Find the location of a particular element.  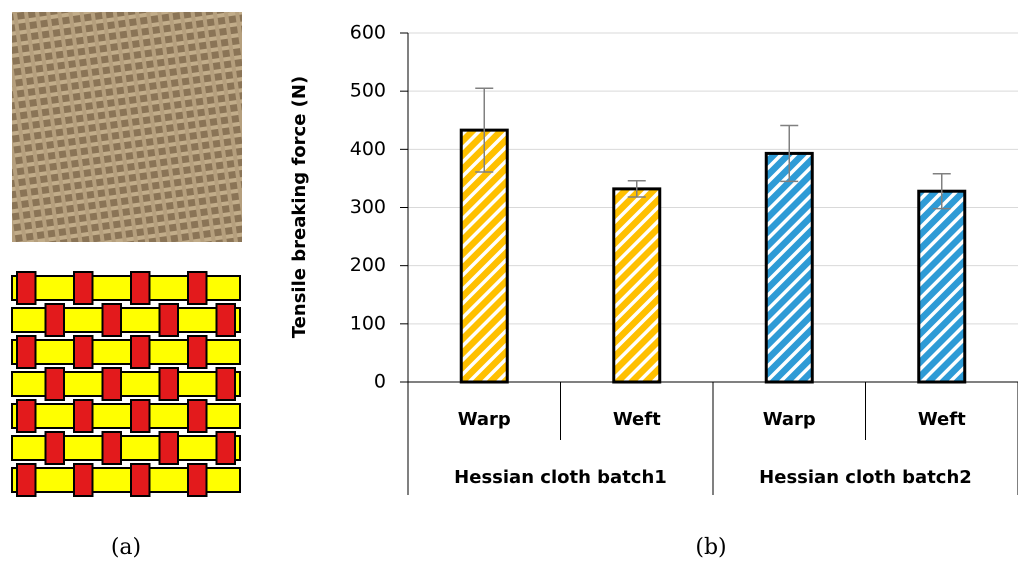

y-tick-label: 200 is located at coordinates (368, 265).